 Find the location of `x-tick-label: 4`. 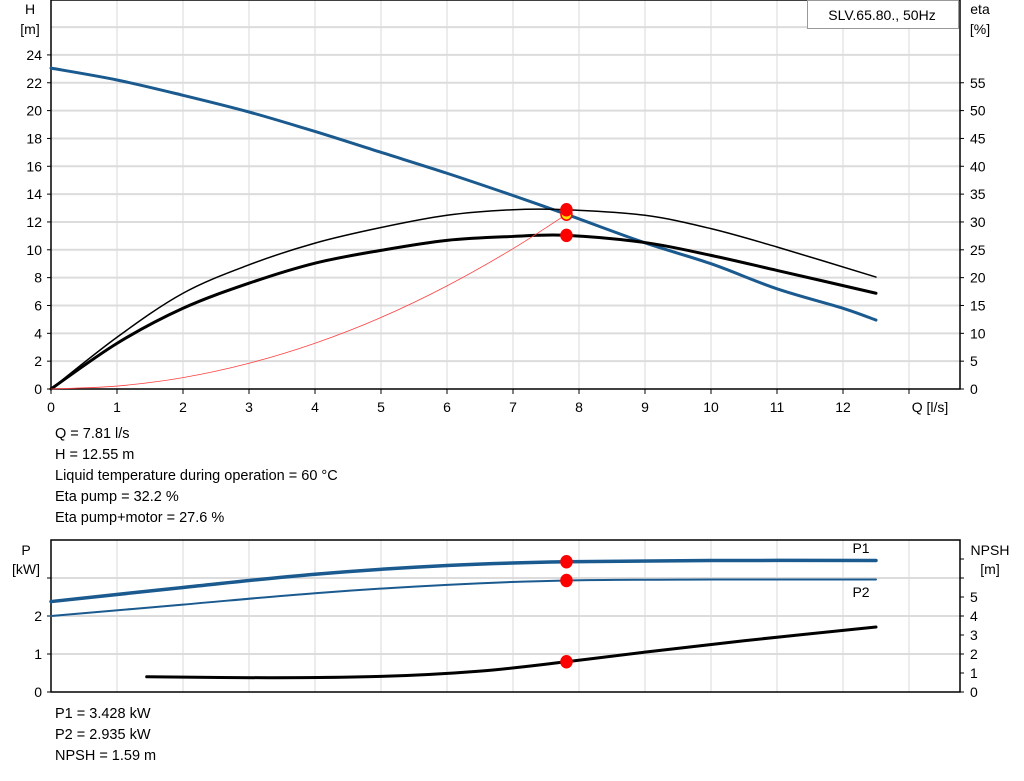

x-tick-label: 4 is located at coordinates (315, 407).